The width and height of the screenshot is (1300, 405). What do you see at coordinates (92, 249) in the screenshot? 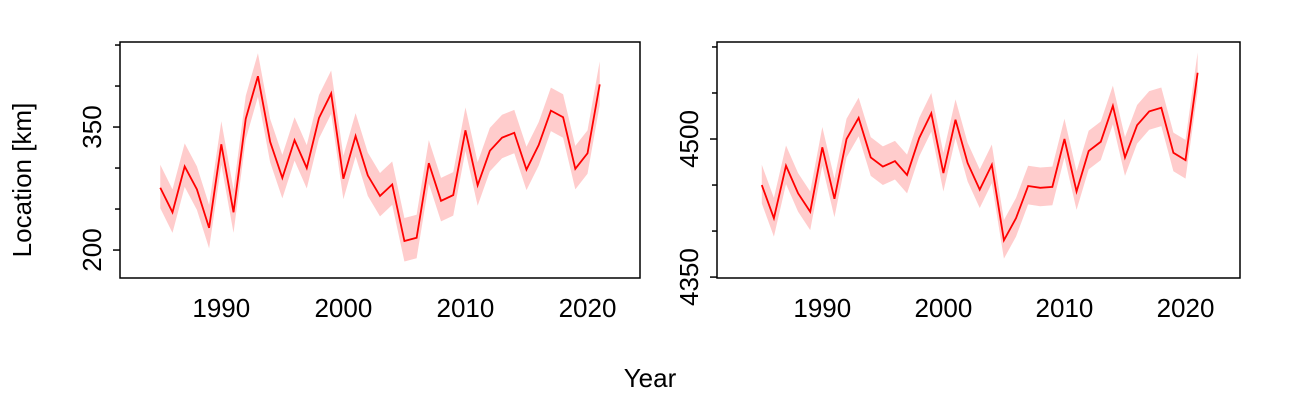
I see `y-tick-label: 200` at bounding box center [92, 249].